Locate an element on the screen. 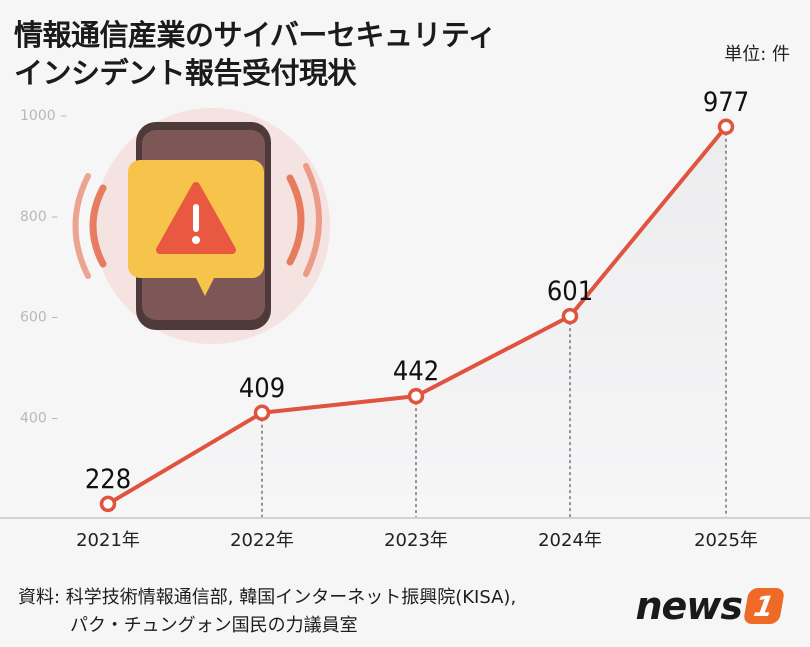 This screenshot has height=647, width=810. news1-logo: news 1 is located at coordinates (710, 606).